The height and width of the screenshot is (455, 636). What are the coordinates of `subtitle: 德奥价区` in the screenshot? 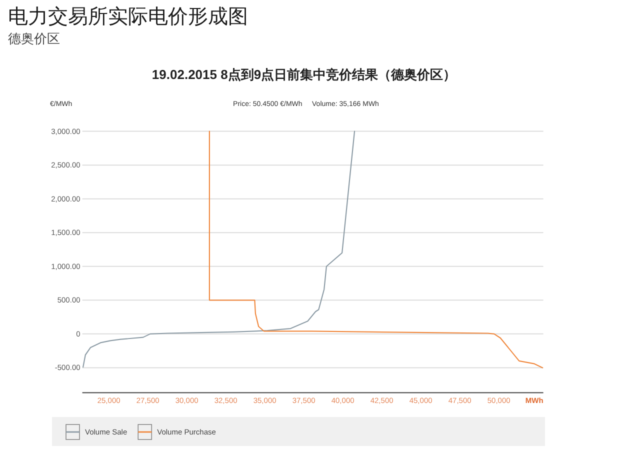 It's located at (34, 38).